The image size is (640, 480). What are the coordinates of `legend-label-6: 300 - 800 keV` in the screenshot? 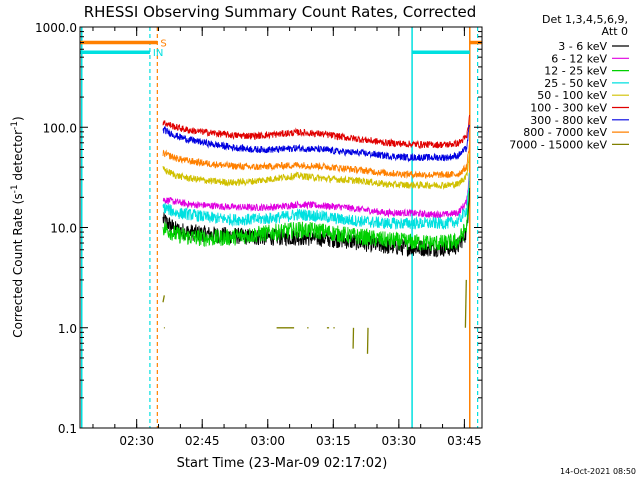 It's located at (568, 120).